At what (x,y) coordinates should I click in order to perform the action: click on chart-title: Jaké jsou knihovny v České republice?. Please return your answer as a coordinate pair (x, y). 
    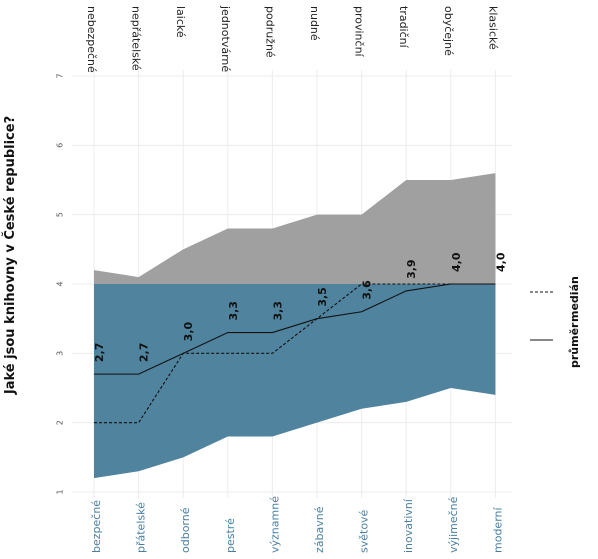
    Looking at the image, I should click on (10, 255).